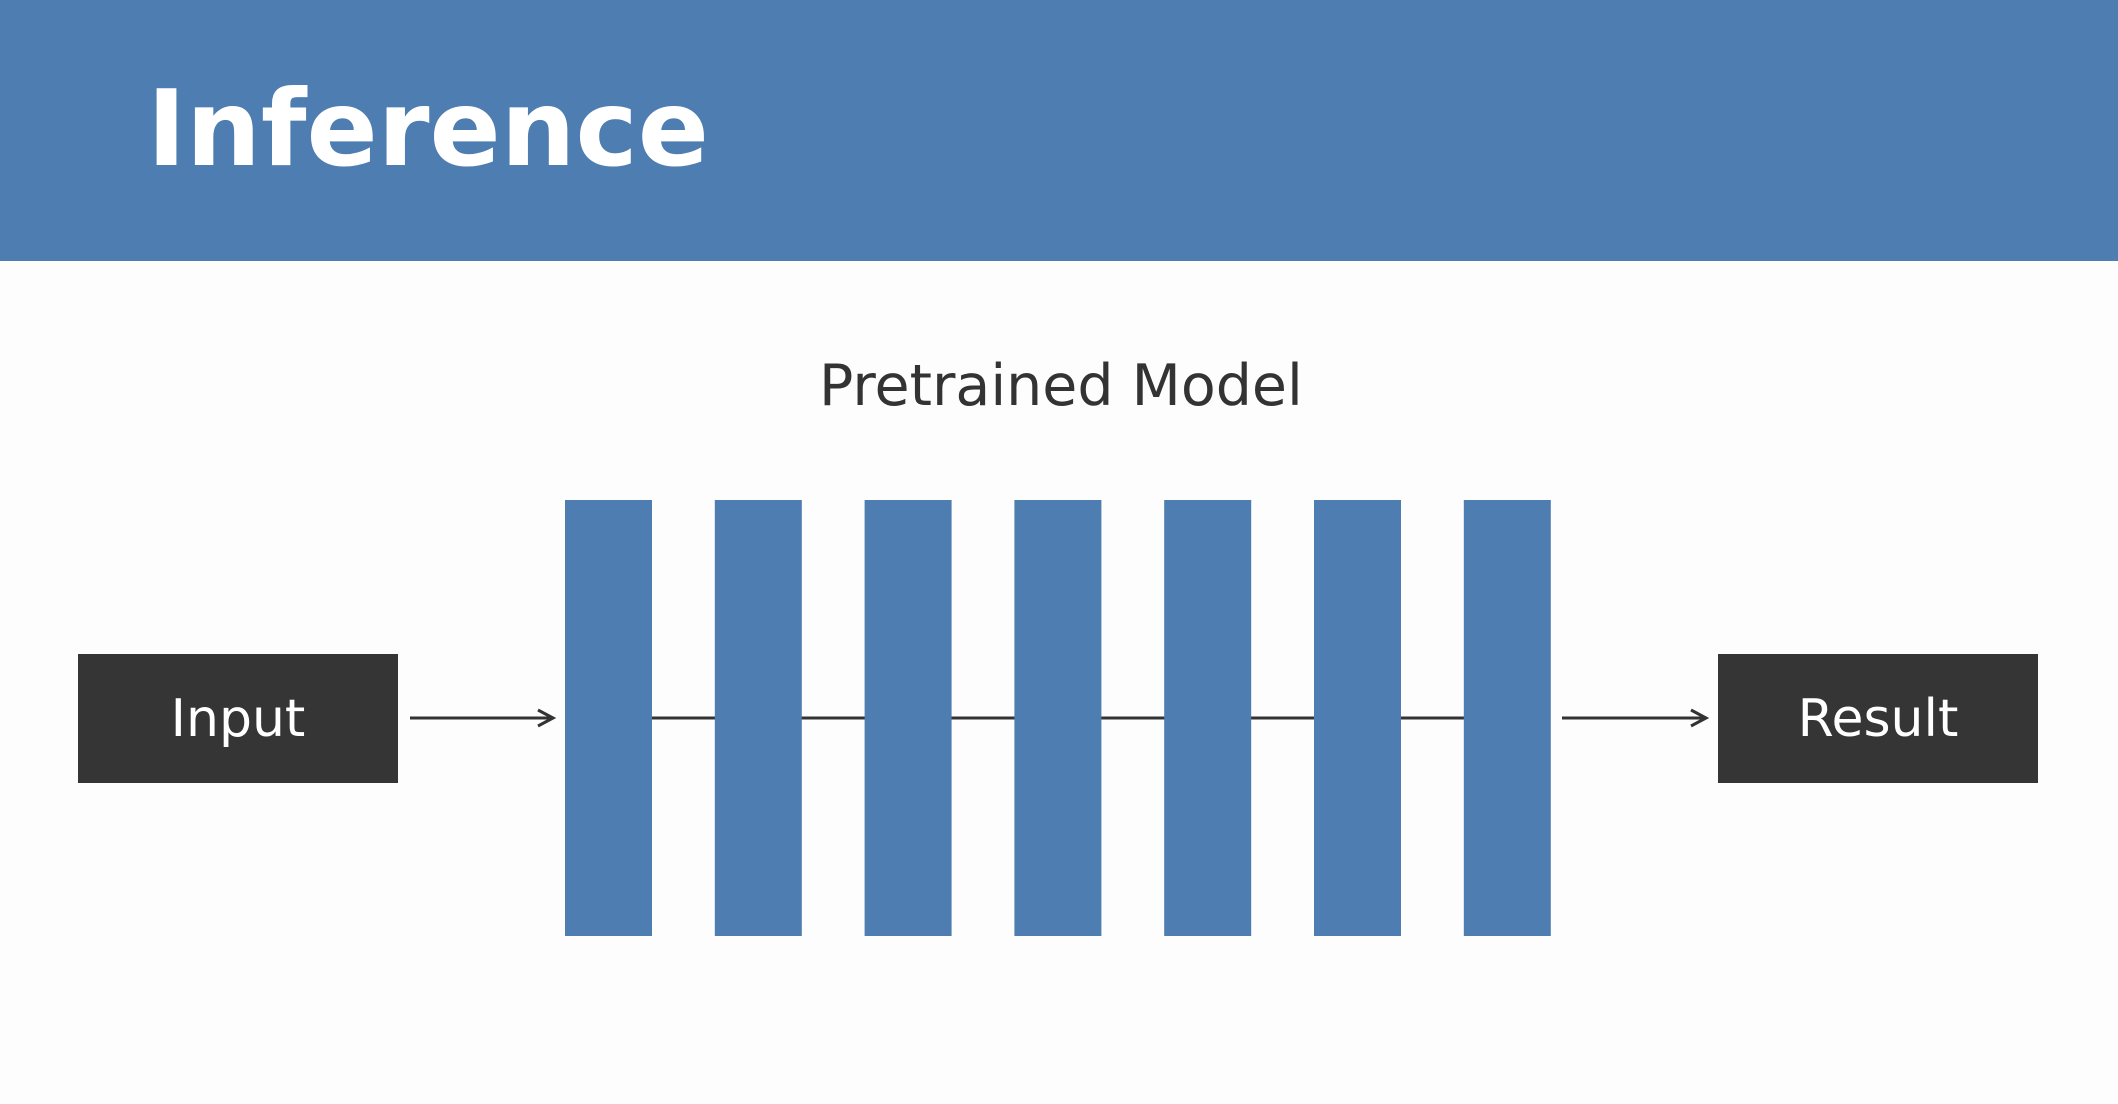  I want to click on result-box: Result, so click(1878, 718).